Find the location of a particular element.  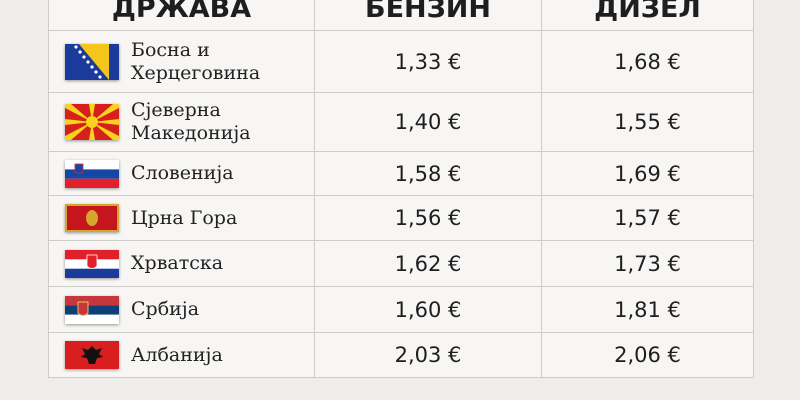

table-row: Сјеверна Македонија 1,40 € 1,55 € is located at coordinates (401, 122).